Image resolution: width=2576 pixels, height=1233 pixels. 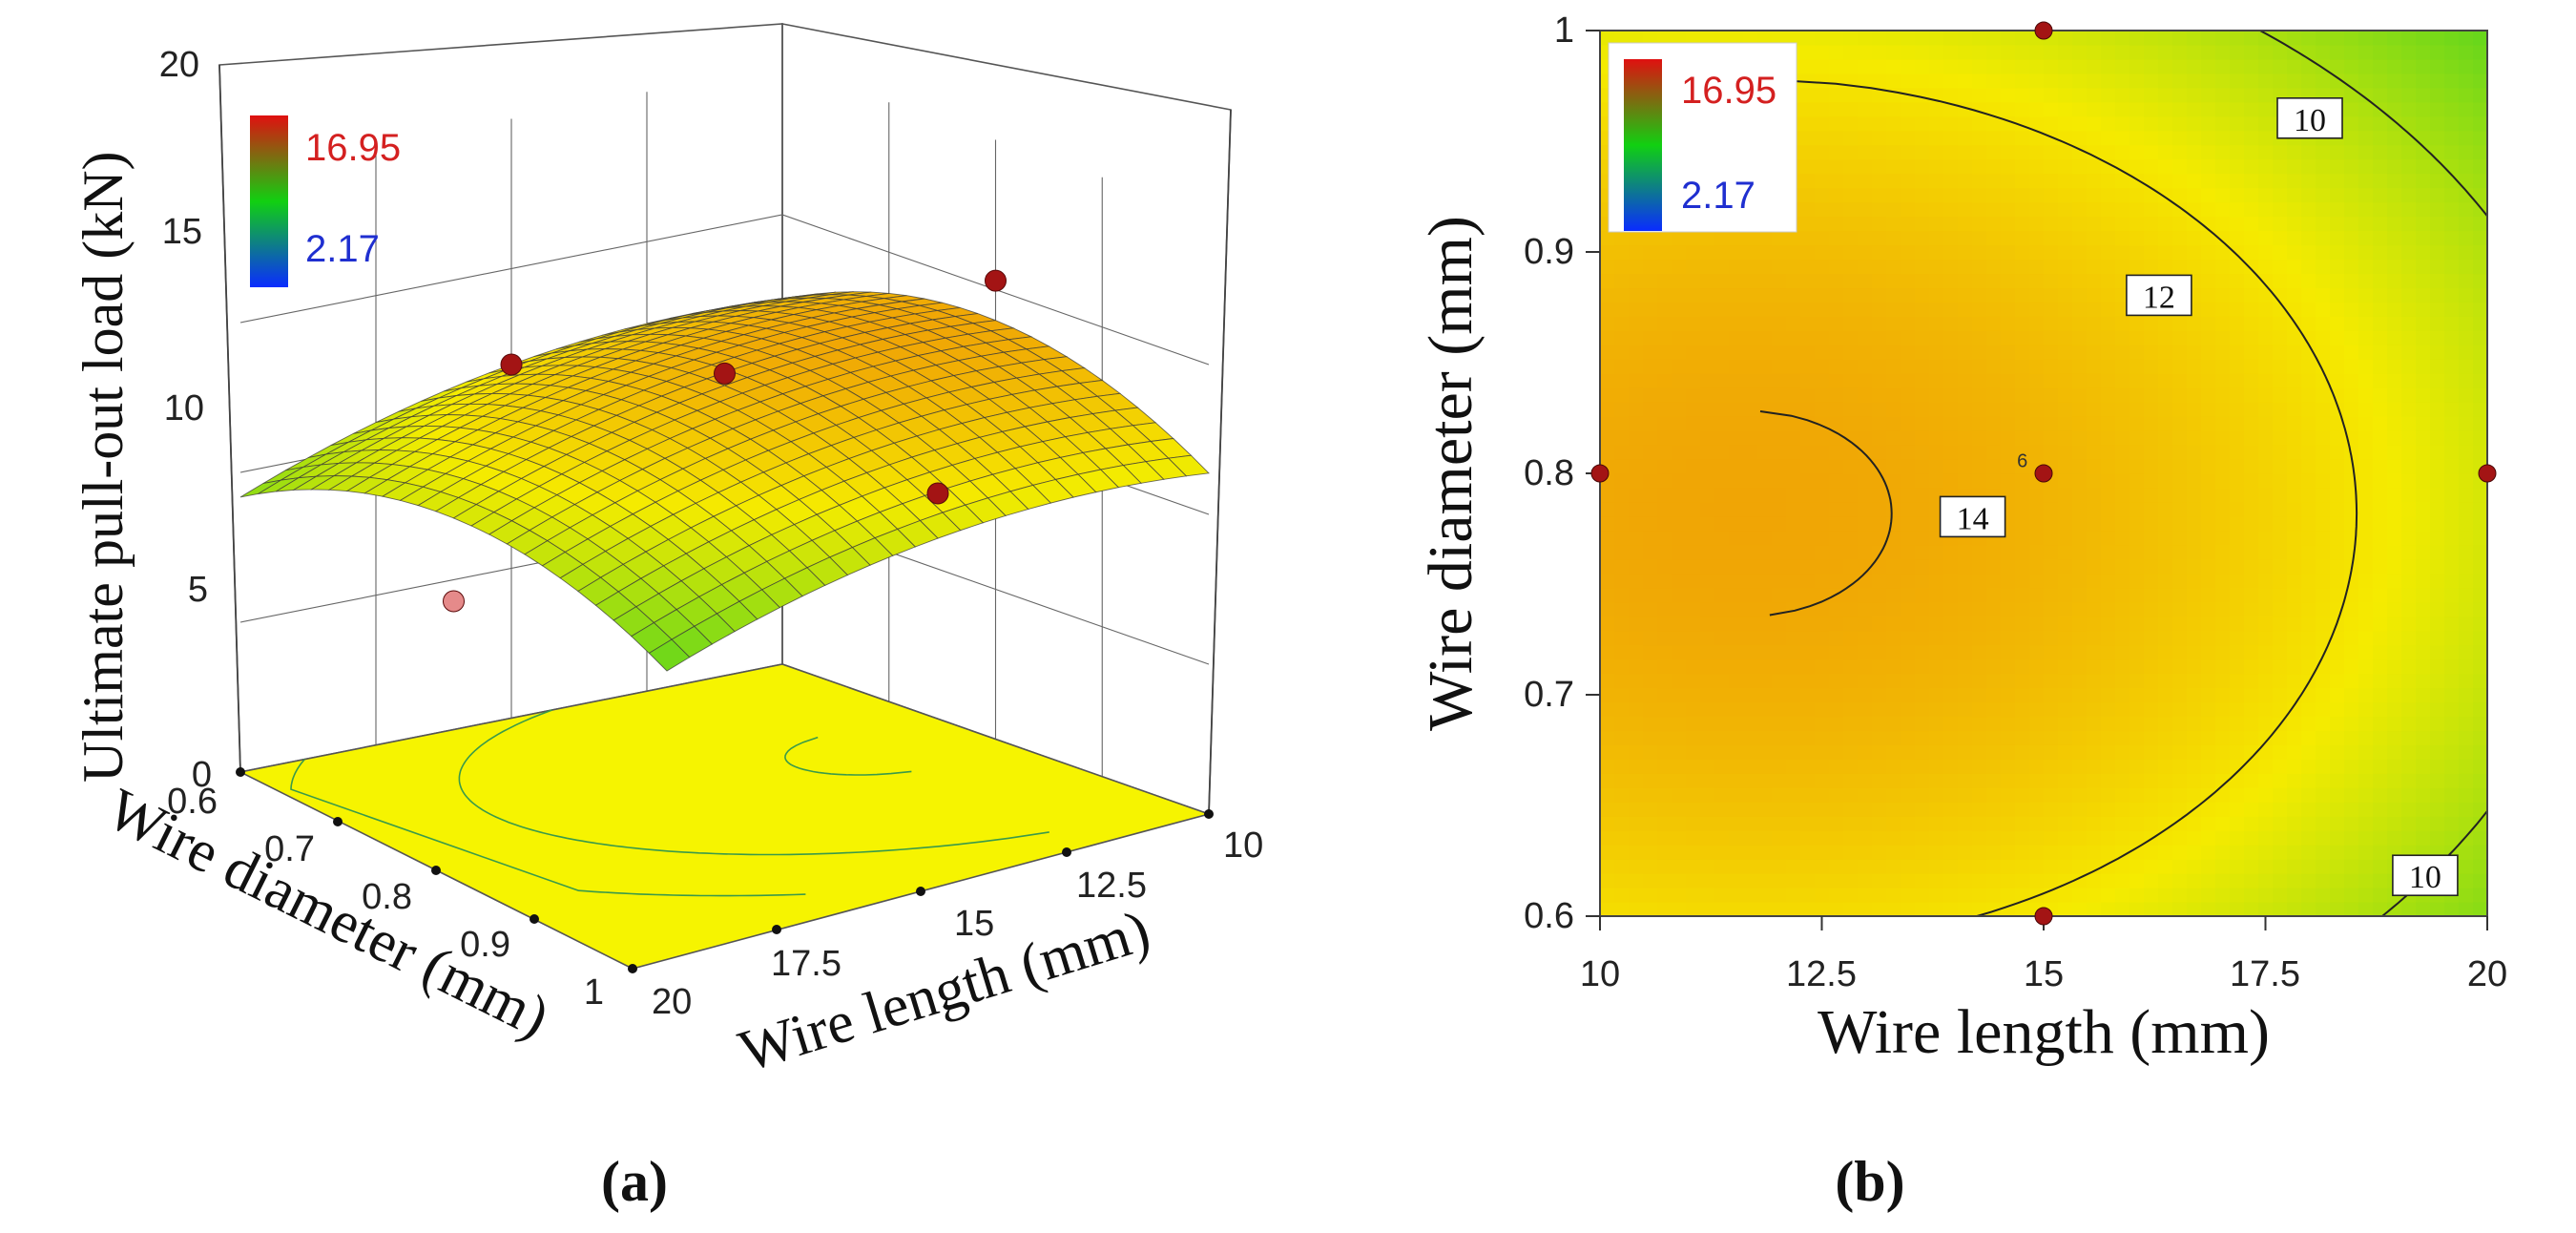 I want to click on diameter-tick-marks, so click(x=725, y=870).